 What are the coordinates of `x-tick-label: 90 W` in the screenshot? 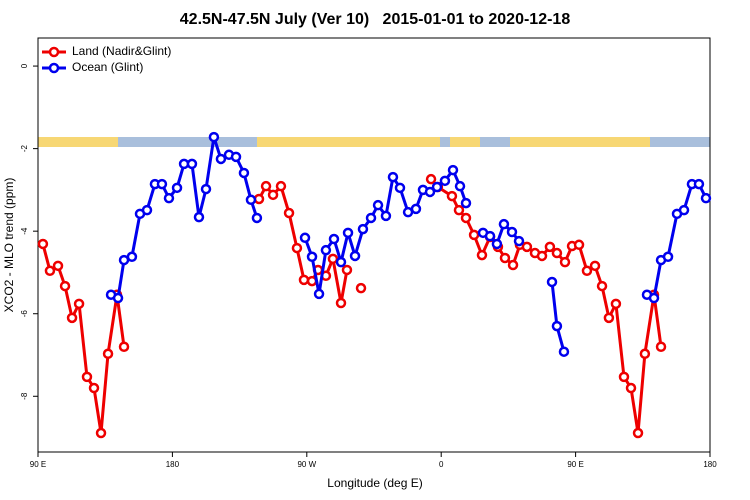 It's located at (306, 464).